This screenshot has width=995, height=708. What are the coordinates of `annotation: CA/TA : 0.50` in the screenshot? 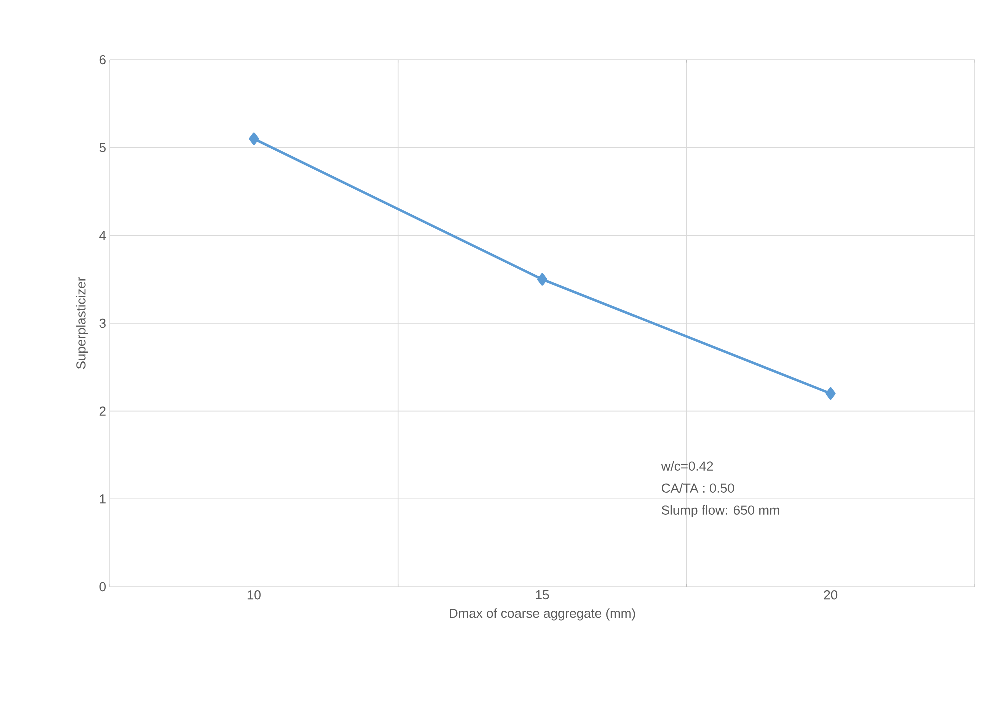 It's located at (698, 488).